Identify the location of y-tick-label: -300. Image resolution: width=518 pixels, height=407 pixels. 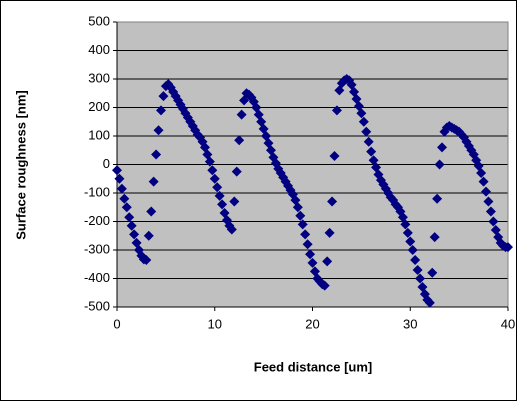
(97, 248).